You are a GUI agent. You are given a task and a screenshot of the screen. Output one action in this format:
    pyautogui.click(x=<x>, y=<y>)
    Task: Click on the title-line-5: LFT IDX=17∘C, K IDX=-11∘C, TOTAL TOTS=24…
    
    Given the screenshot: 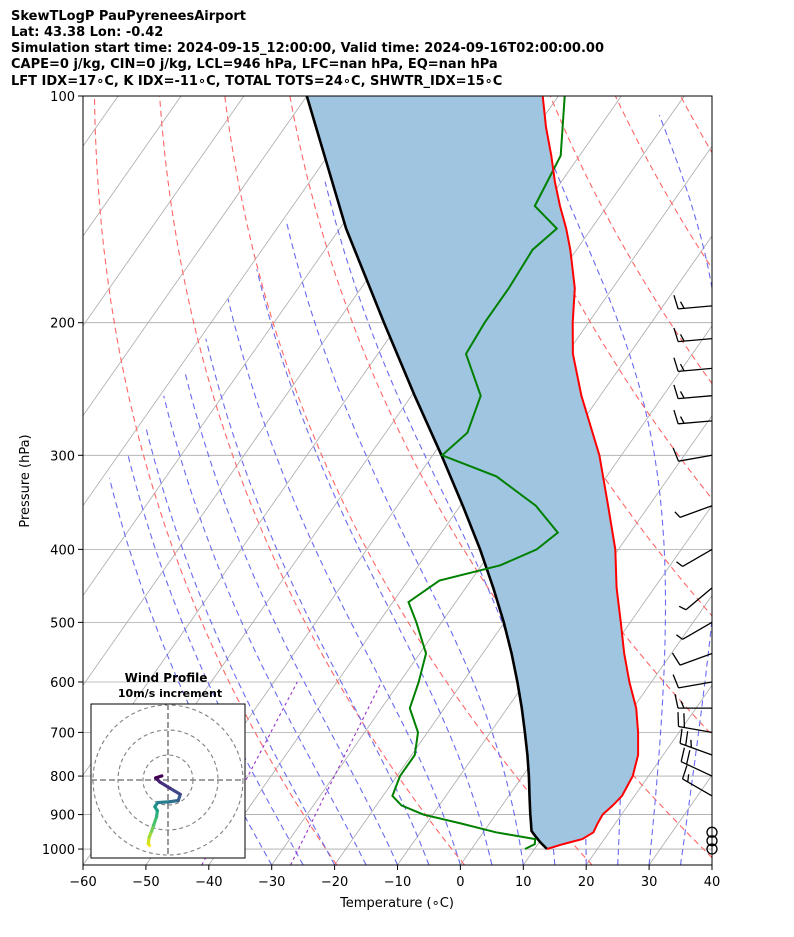 What is the action you would take?
    pyautogui.click(x=257, y=81)
    